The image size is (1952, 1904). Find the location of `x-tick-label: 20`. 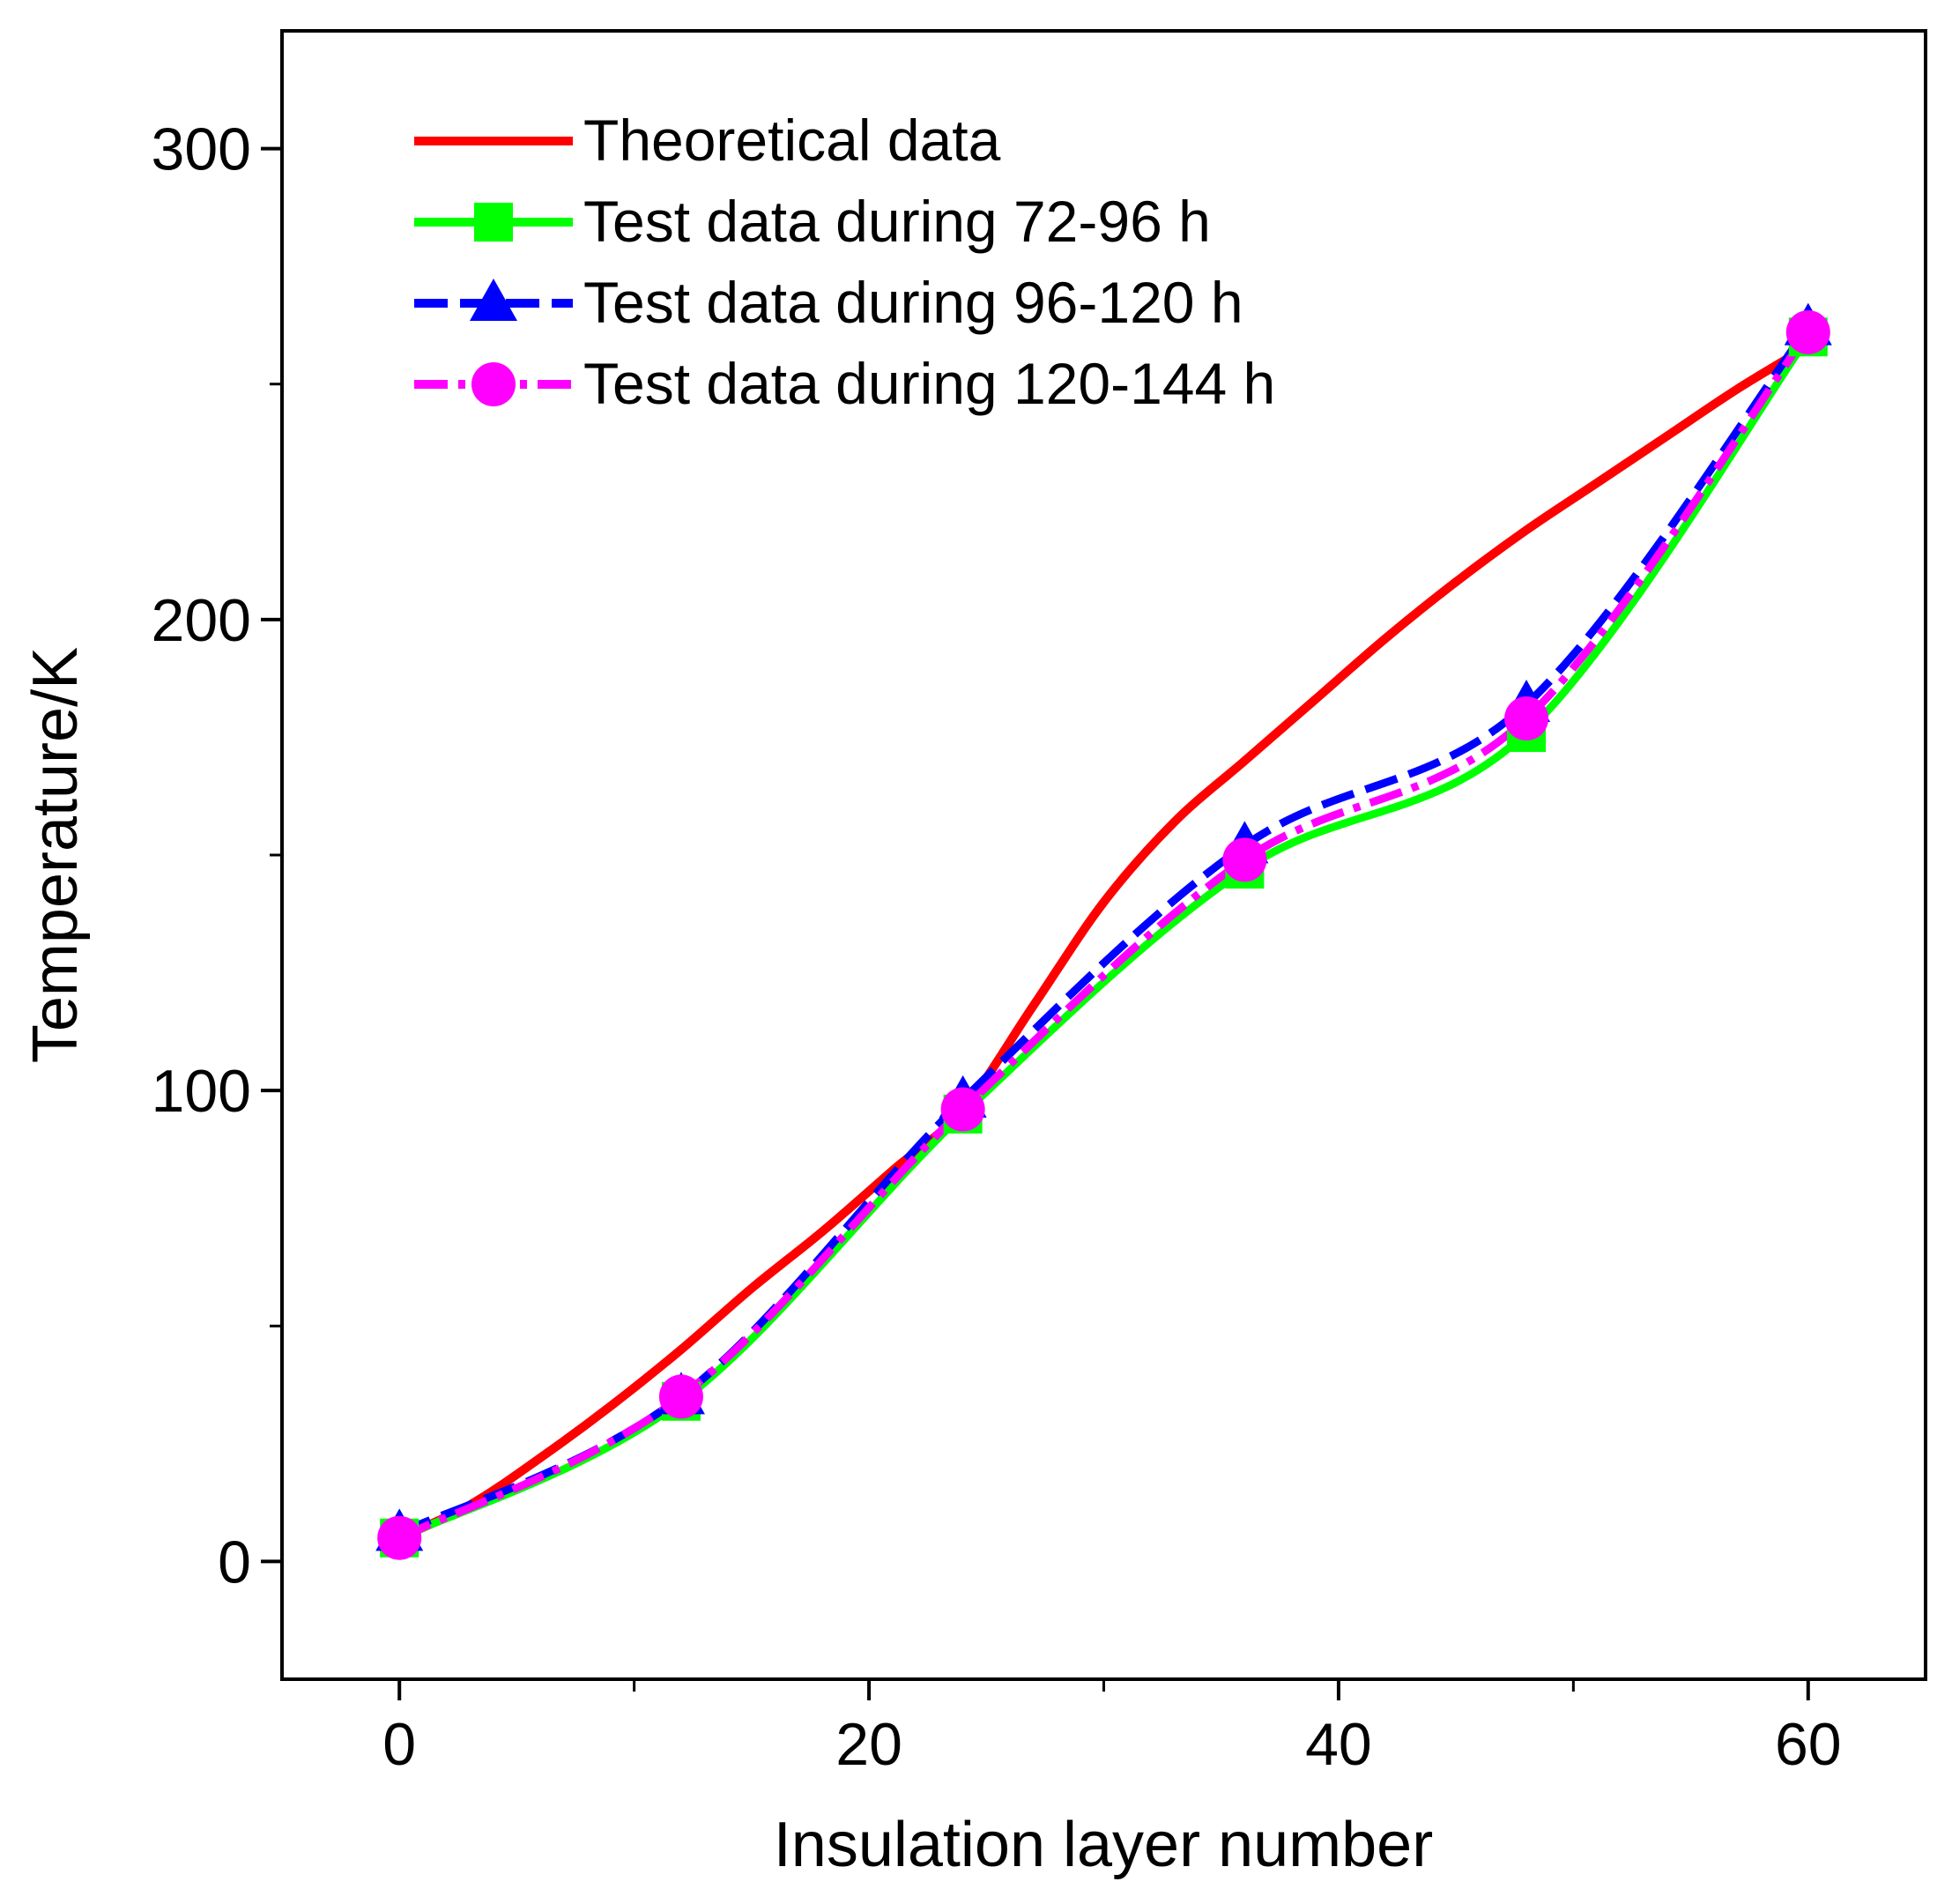

x-tick-label: 20 is located at coordinates (868, 1745).